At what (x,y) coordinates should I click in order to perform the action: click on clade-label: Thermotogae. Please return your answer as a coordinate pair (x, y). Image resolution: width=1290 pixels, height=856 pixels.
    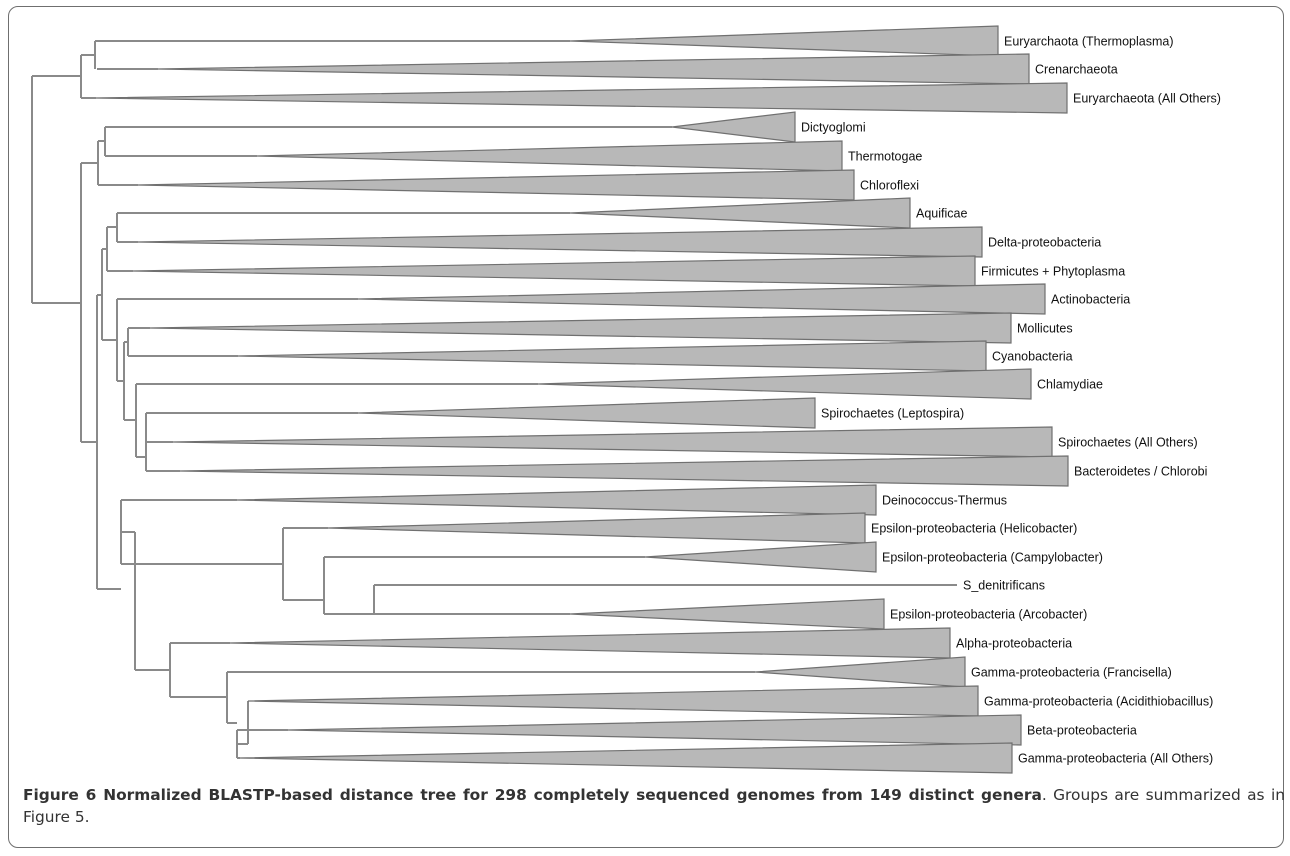
    Looking at the image, I should click on (885, 157).